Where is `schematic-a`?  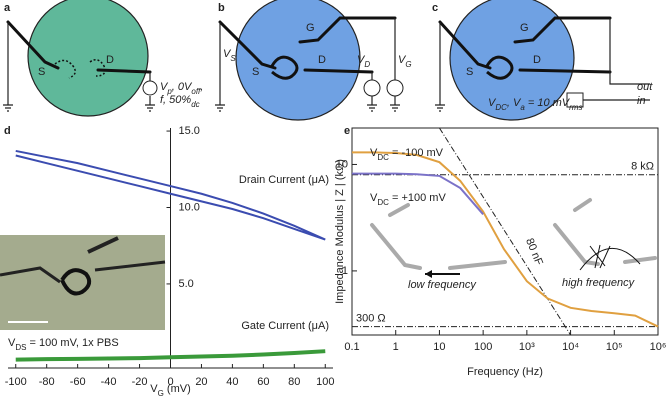
schematic-a is located at coordinates (80, 58).